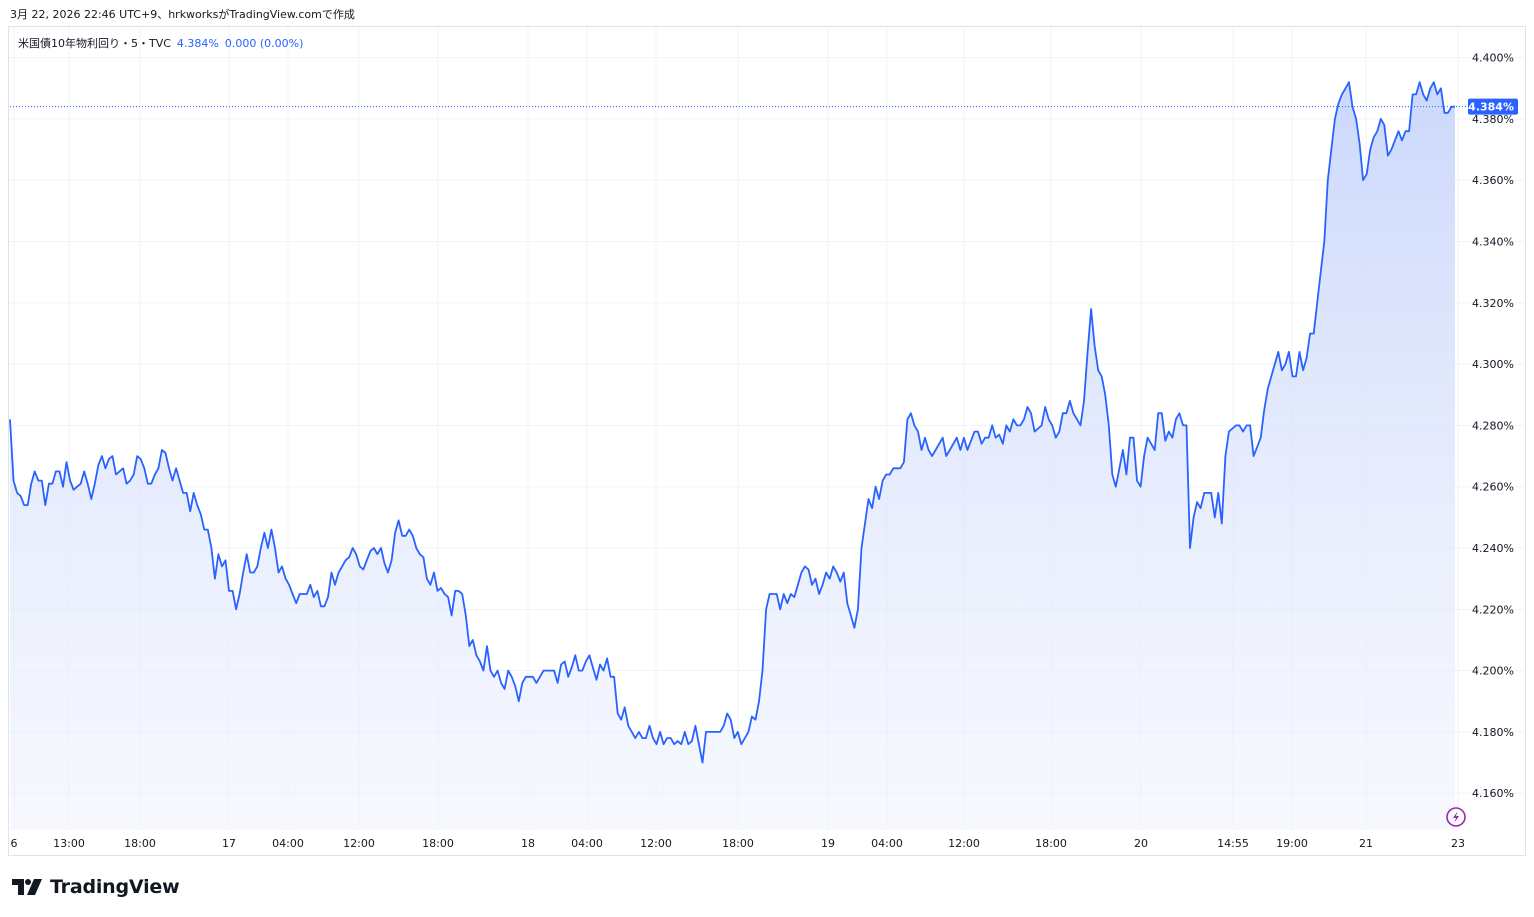  What do you see at coordinates (1458, 843) in the screenshot?
I see `x-tick-label: 23` at bounding box center [1458, 843].